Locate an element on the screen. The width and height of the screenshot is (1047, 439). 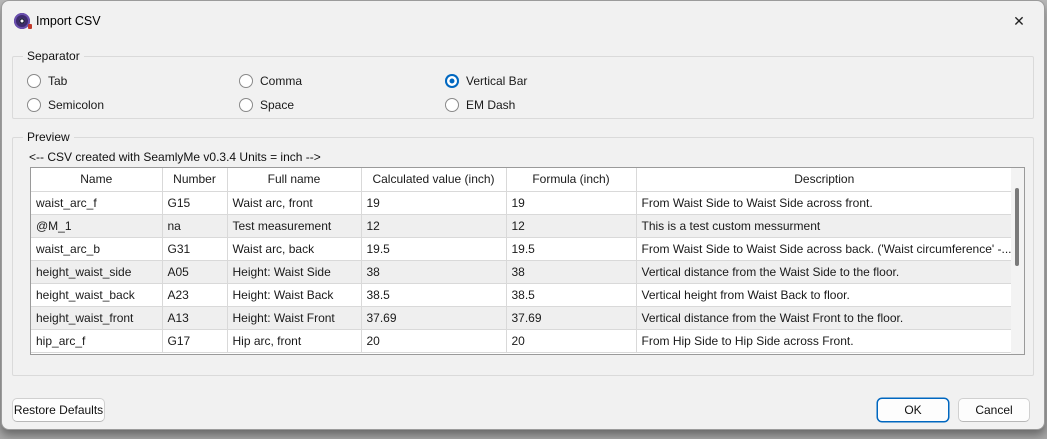
radio-space: Space is located at coordinates (342, 105).